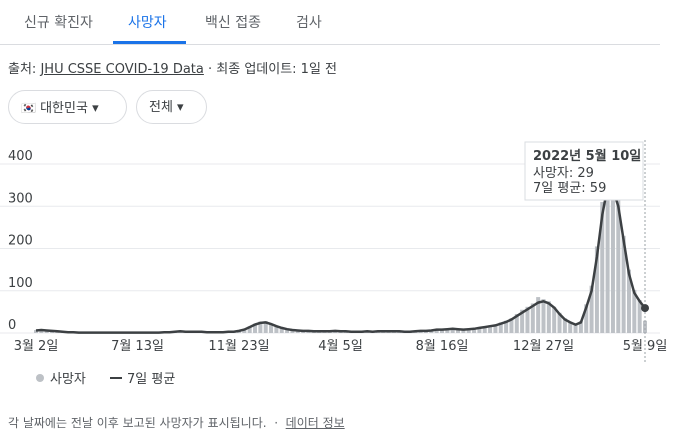  What do you see at coordinates (569, 188) in the screenshot?
I see `tooltip-line: 7일 평균: 59` at bounding box center [569, 188].